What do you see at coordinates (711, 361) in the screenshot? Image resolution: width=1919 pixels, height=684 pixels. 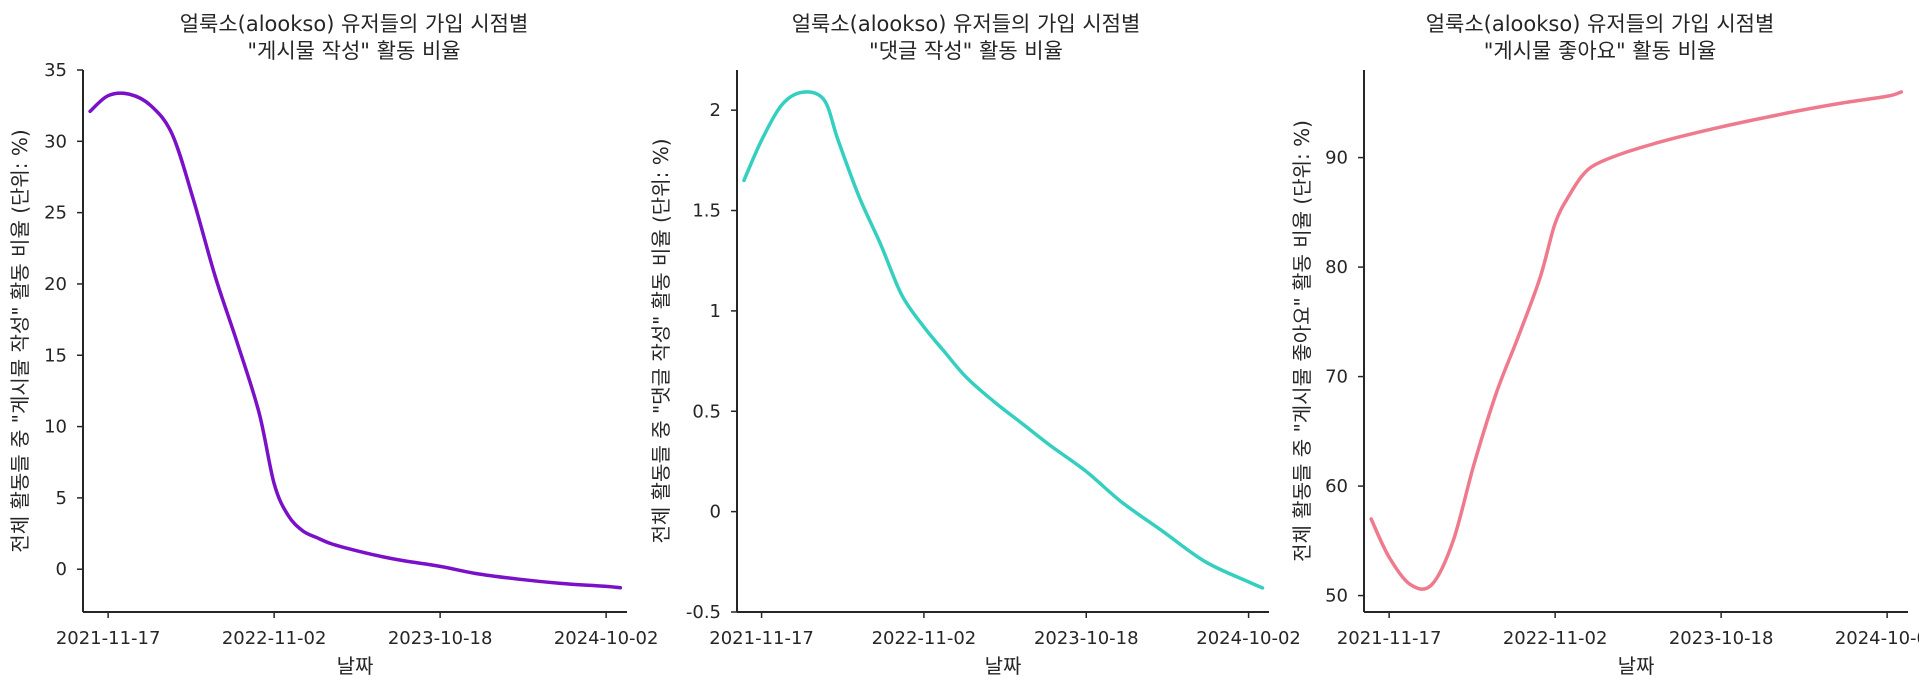 I see `y-tick-group: -0.5 0 0.5 1 1.5 2` at bounding box center [711, 361].